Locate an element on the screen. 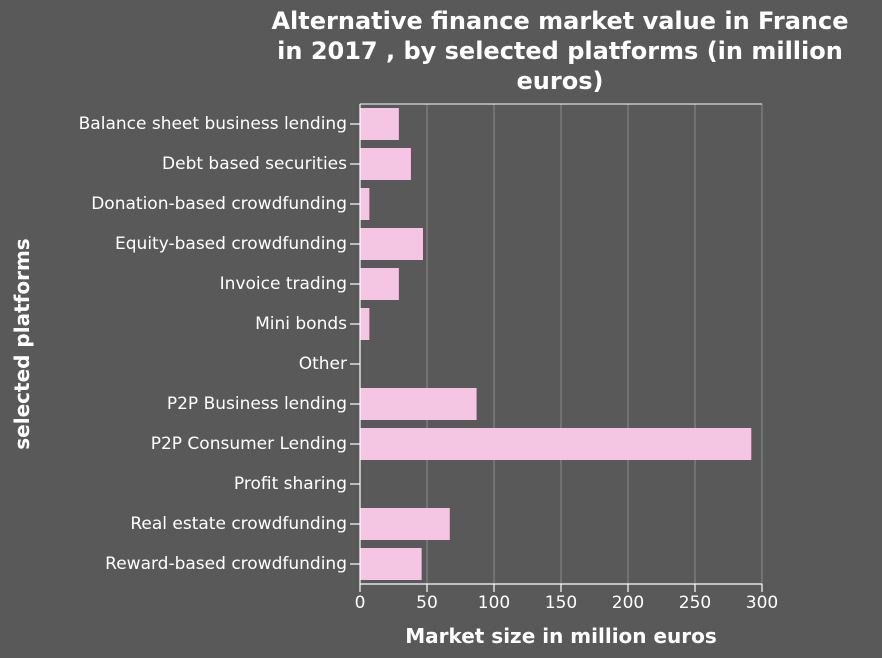 The image size is (882, 658). y-tick-label: Debt based securities is located at coordinates (254, 164).